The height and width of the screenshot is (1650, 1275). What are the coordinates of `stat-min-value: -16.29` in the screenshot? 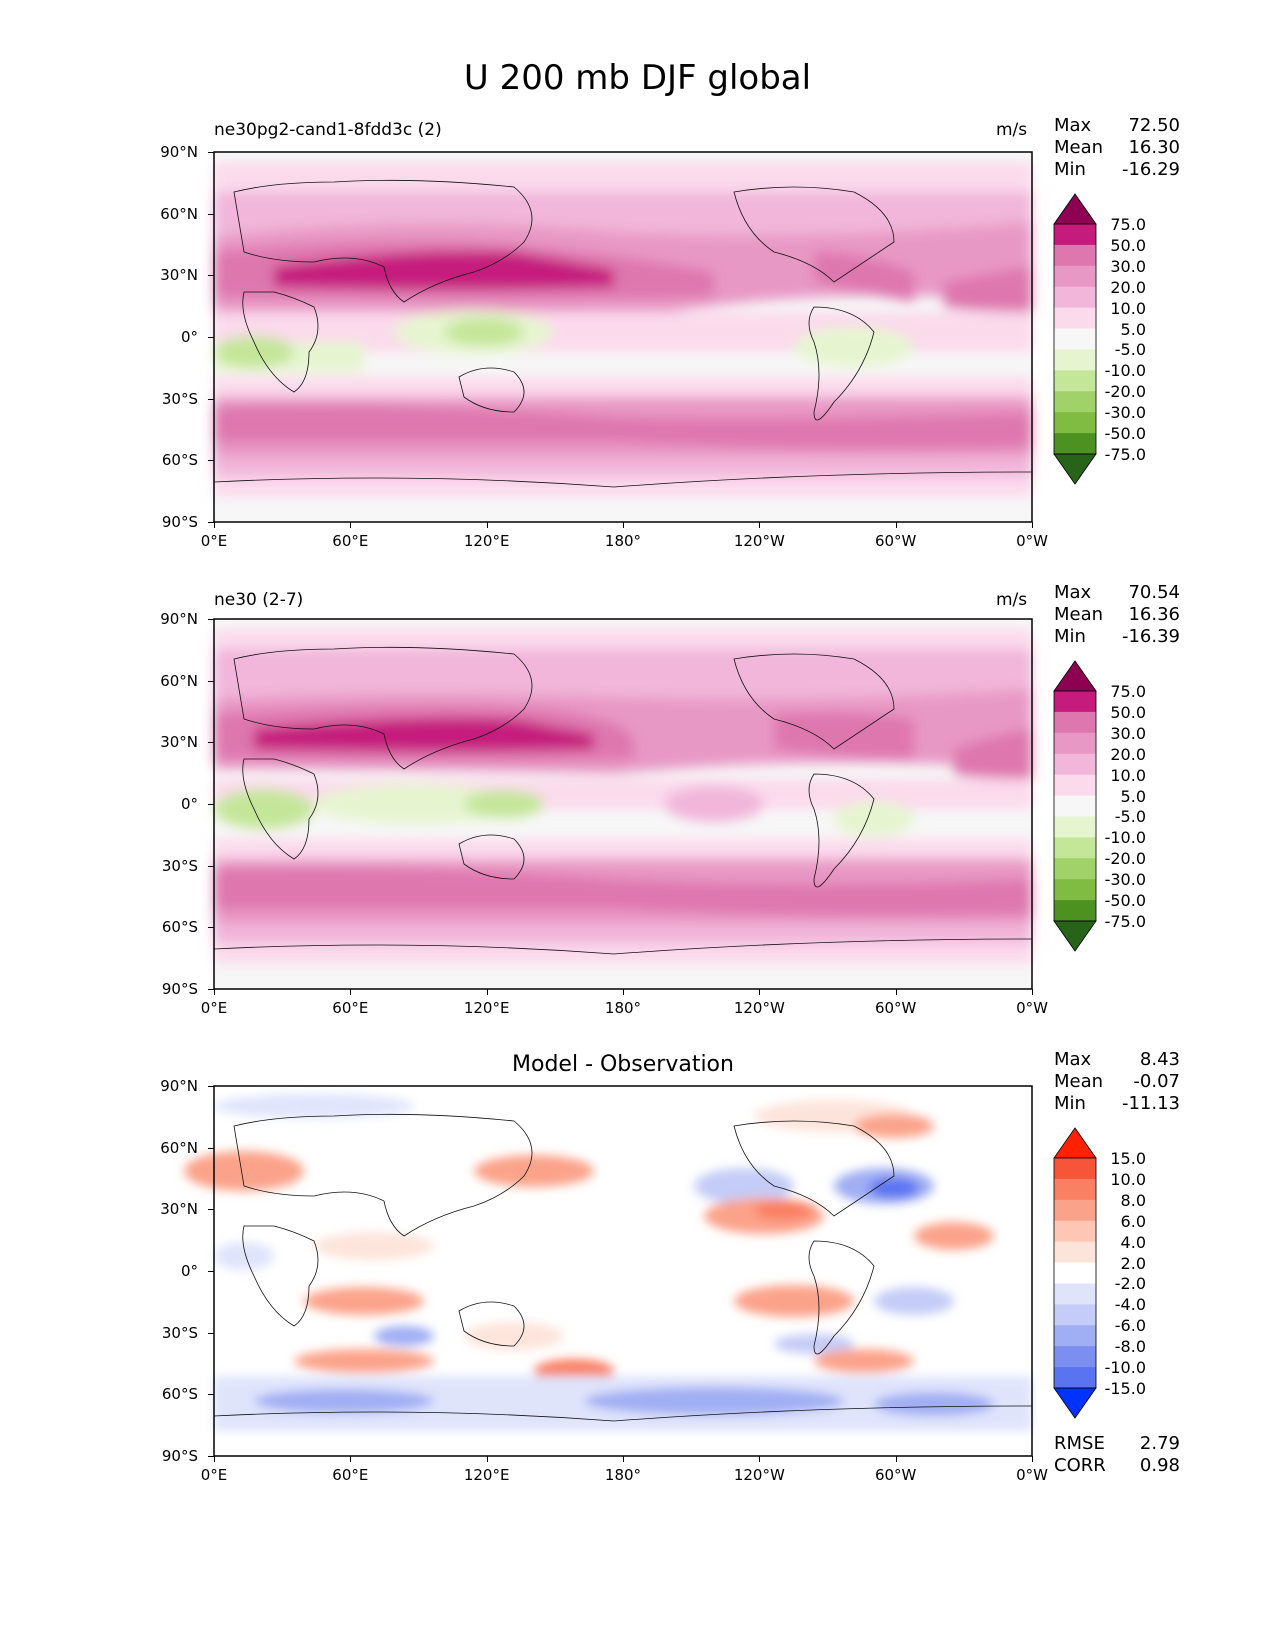 It's located at (1150, 169).